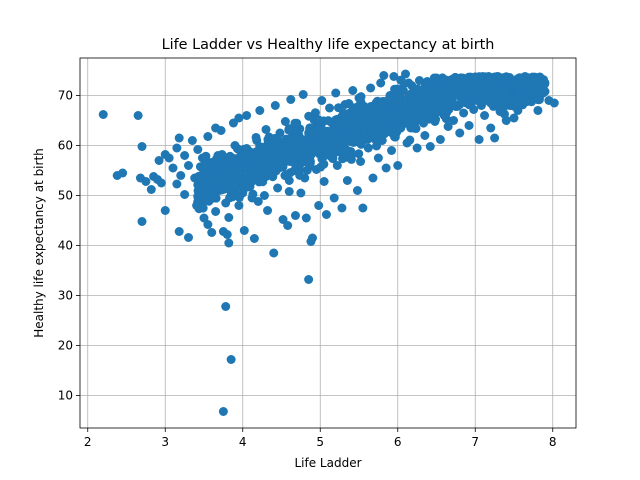 The height and width of the screenshot is (480, 640). What do you see at coordinates (65, 196) in the screenshot?
I see `y-tick-label: 50` at bounding box center [65, 196].